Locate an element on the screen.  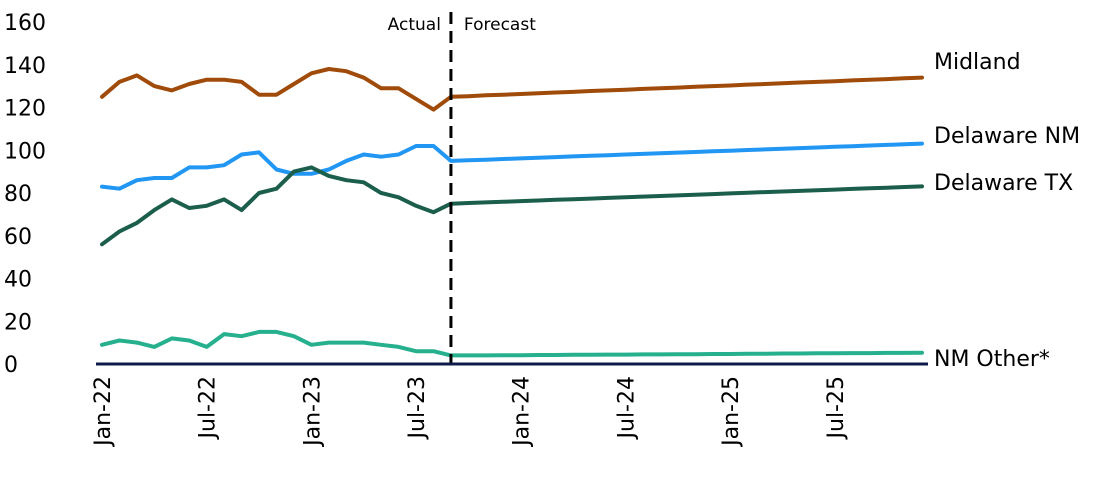
forecast-annotation: Forecast is located at coordinates (500, 25).